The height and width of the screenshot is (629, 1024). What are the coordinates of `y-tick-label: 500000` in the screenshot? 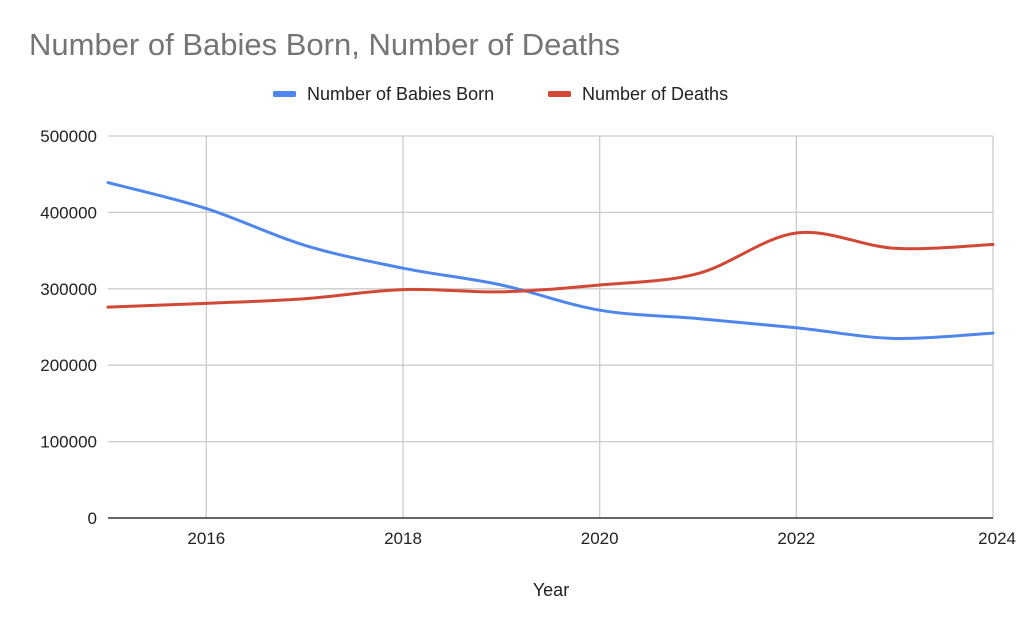 It's located at (68, 136).